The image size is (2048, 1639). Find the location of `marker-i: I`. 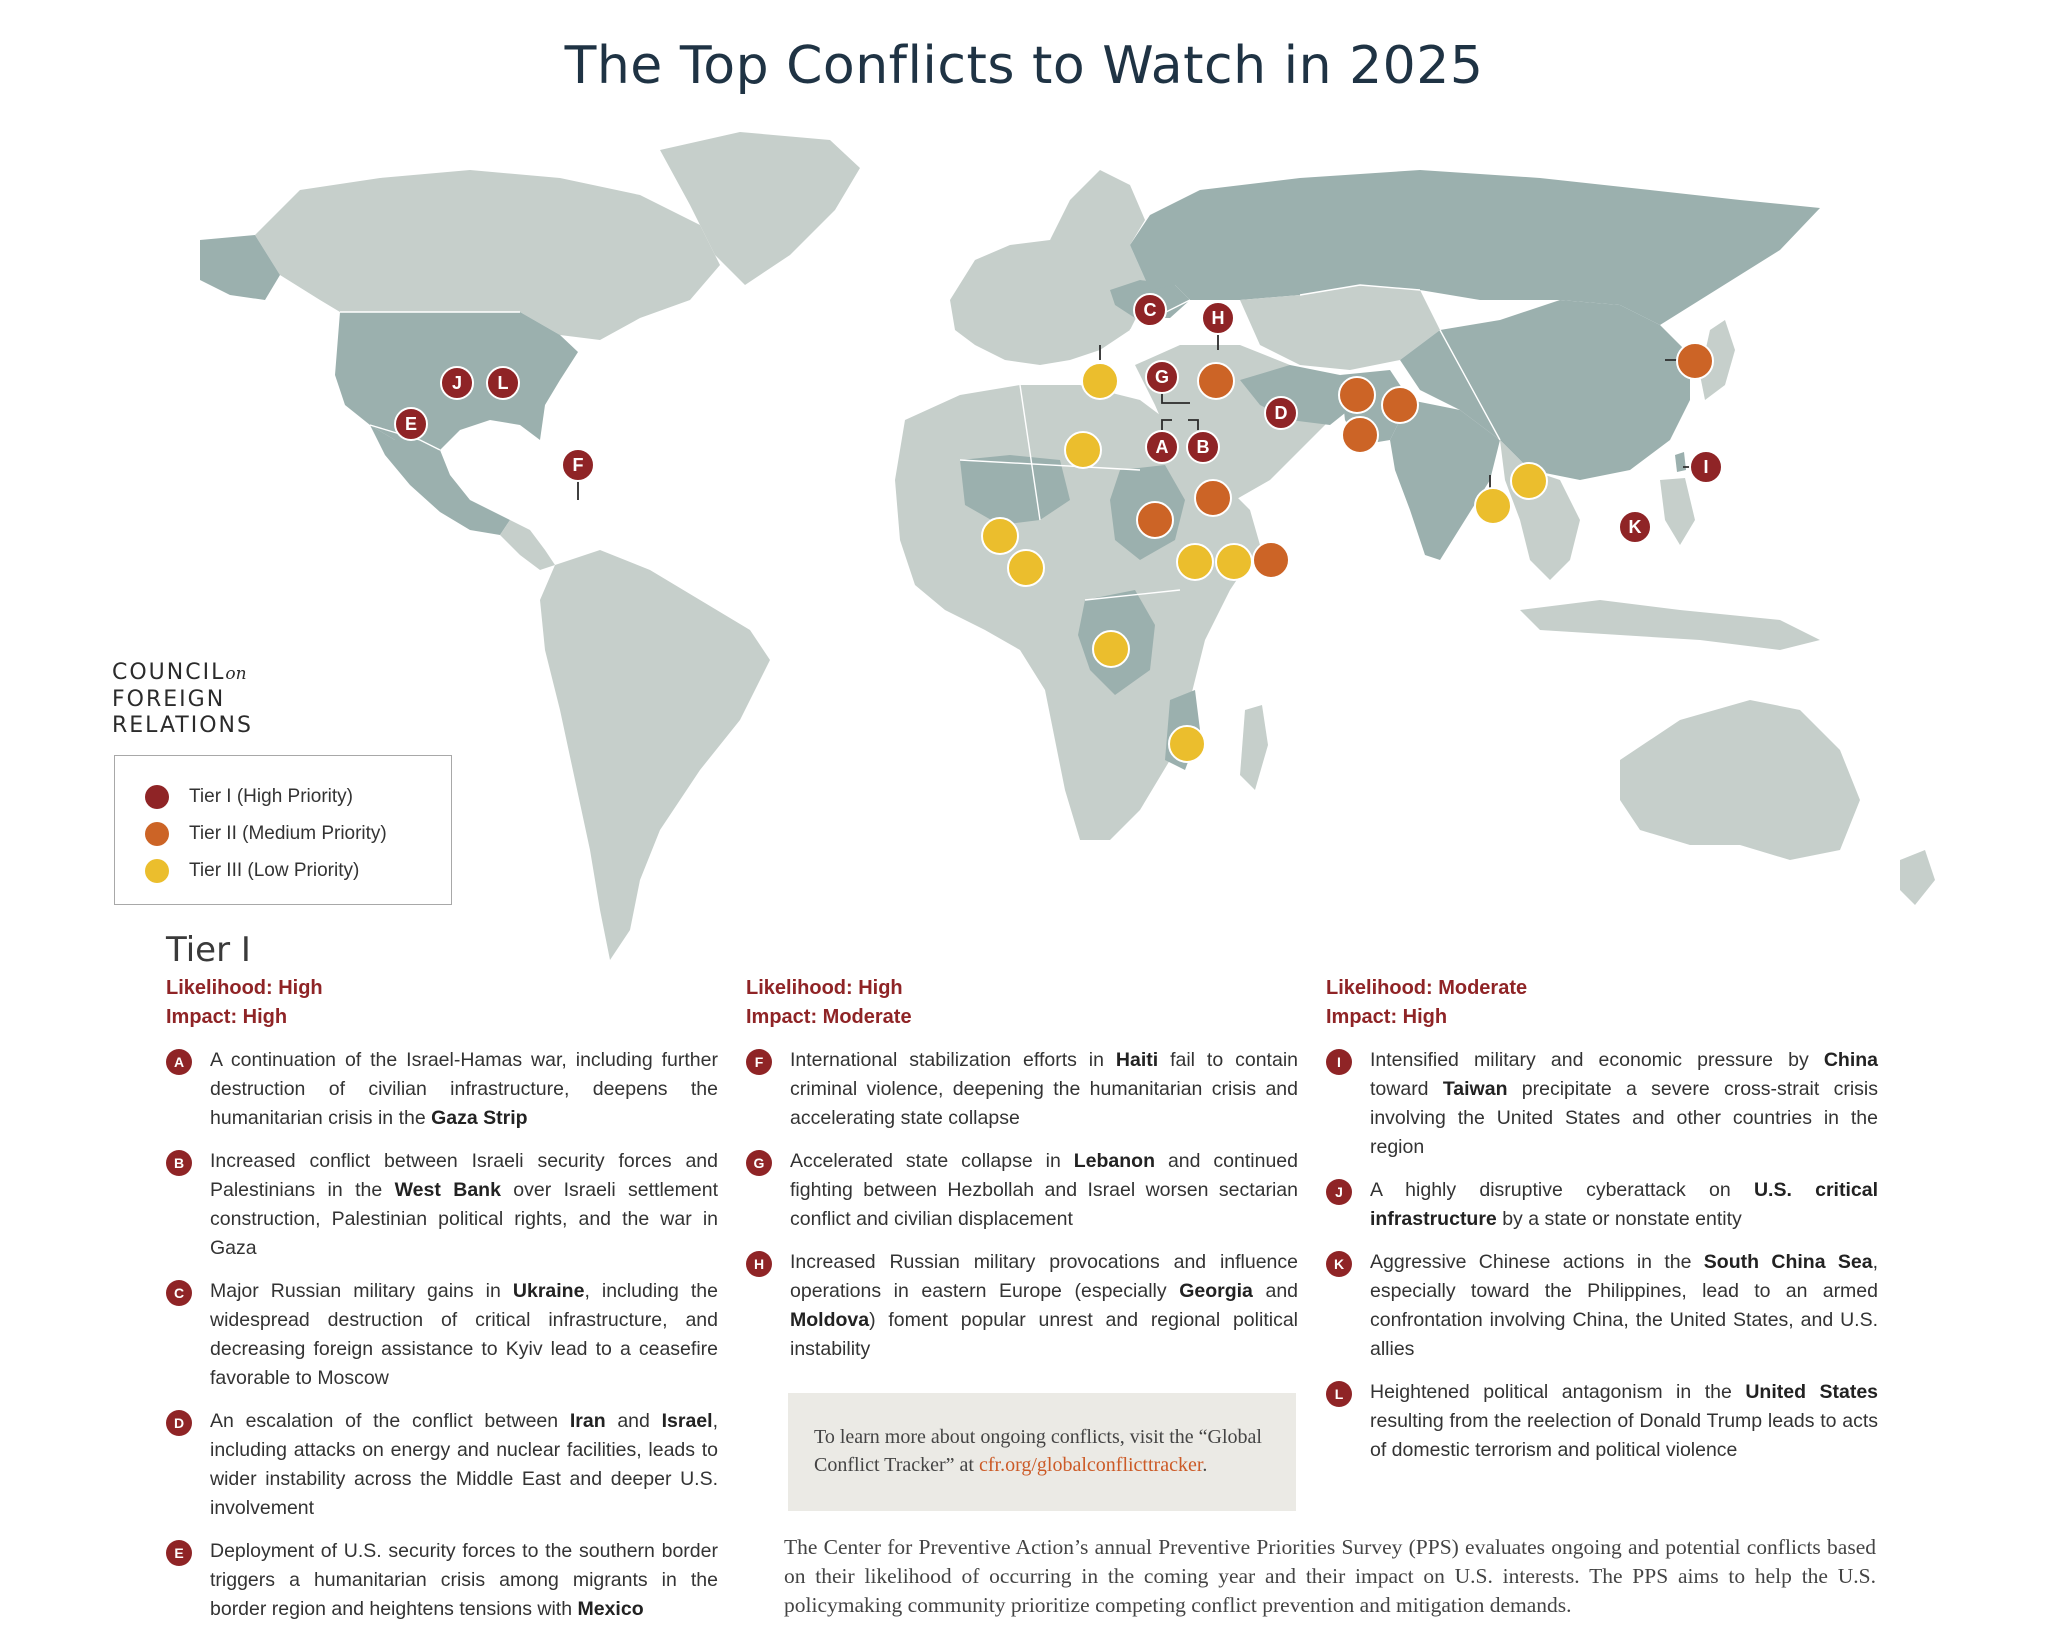

marker-i: I is located at coordinates (1706, 467).